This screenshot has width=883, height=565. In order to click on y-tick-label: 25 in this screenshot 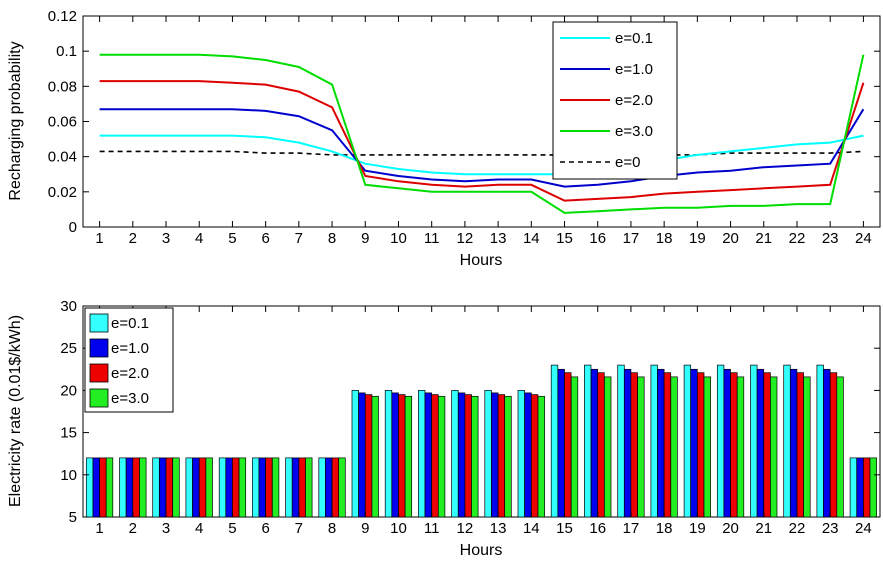, I will do `click(68, 348)`.